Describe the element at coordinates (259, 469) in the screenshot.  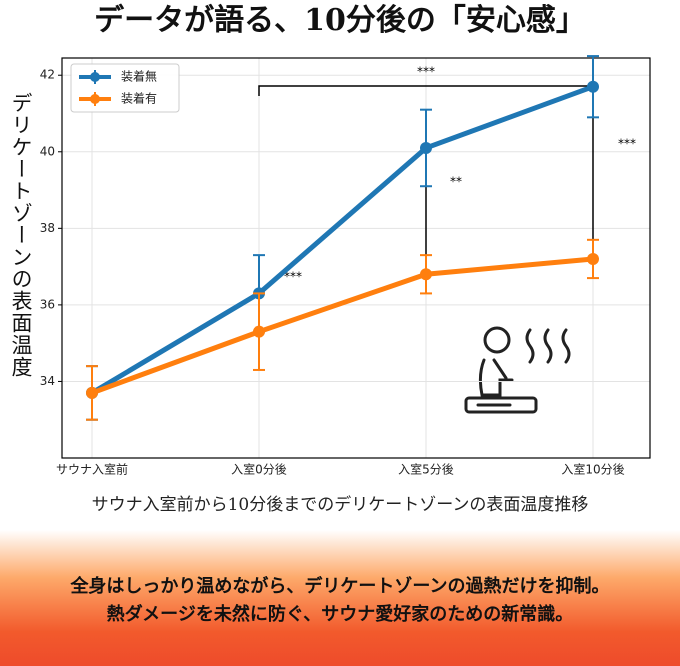
I see `x-tick-label: 入室0分後` at that location.